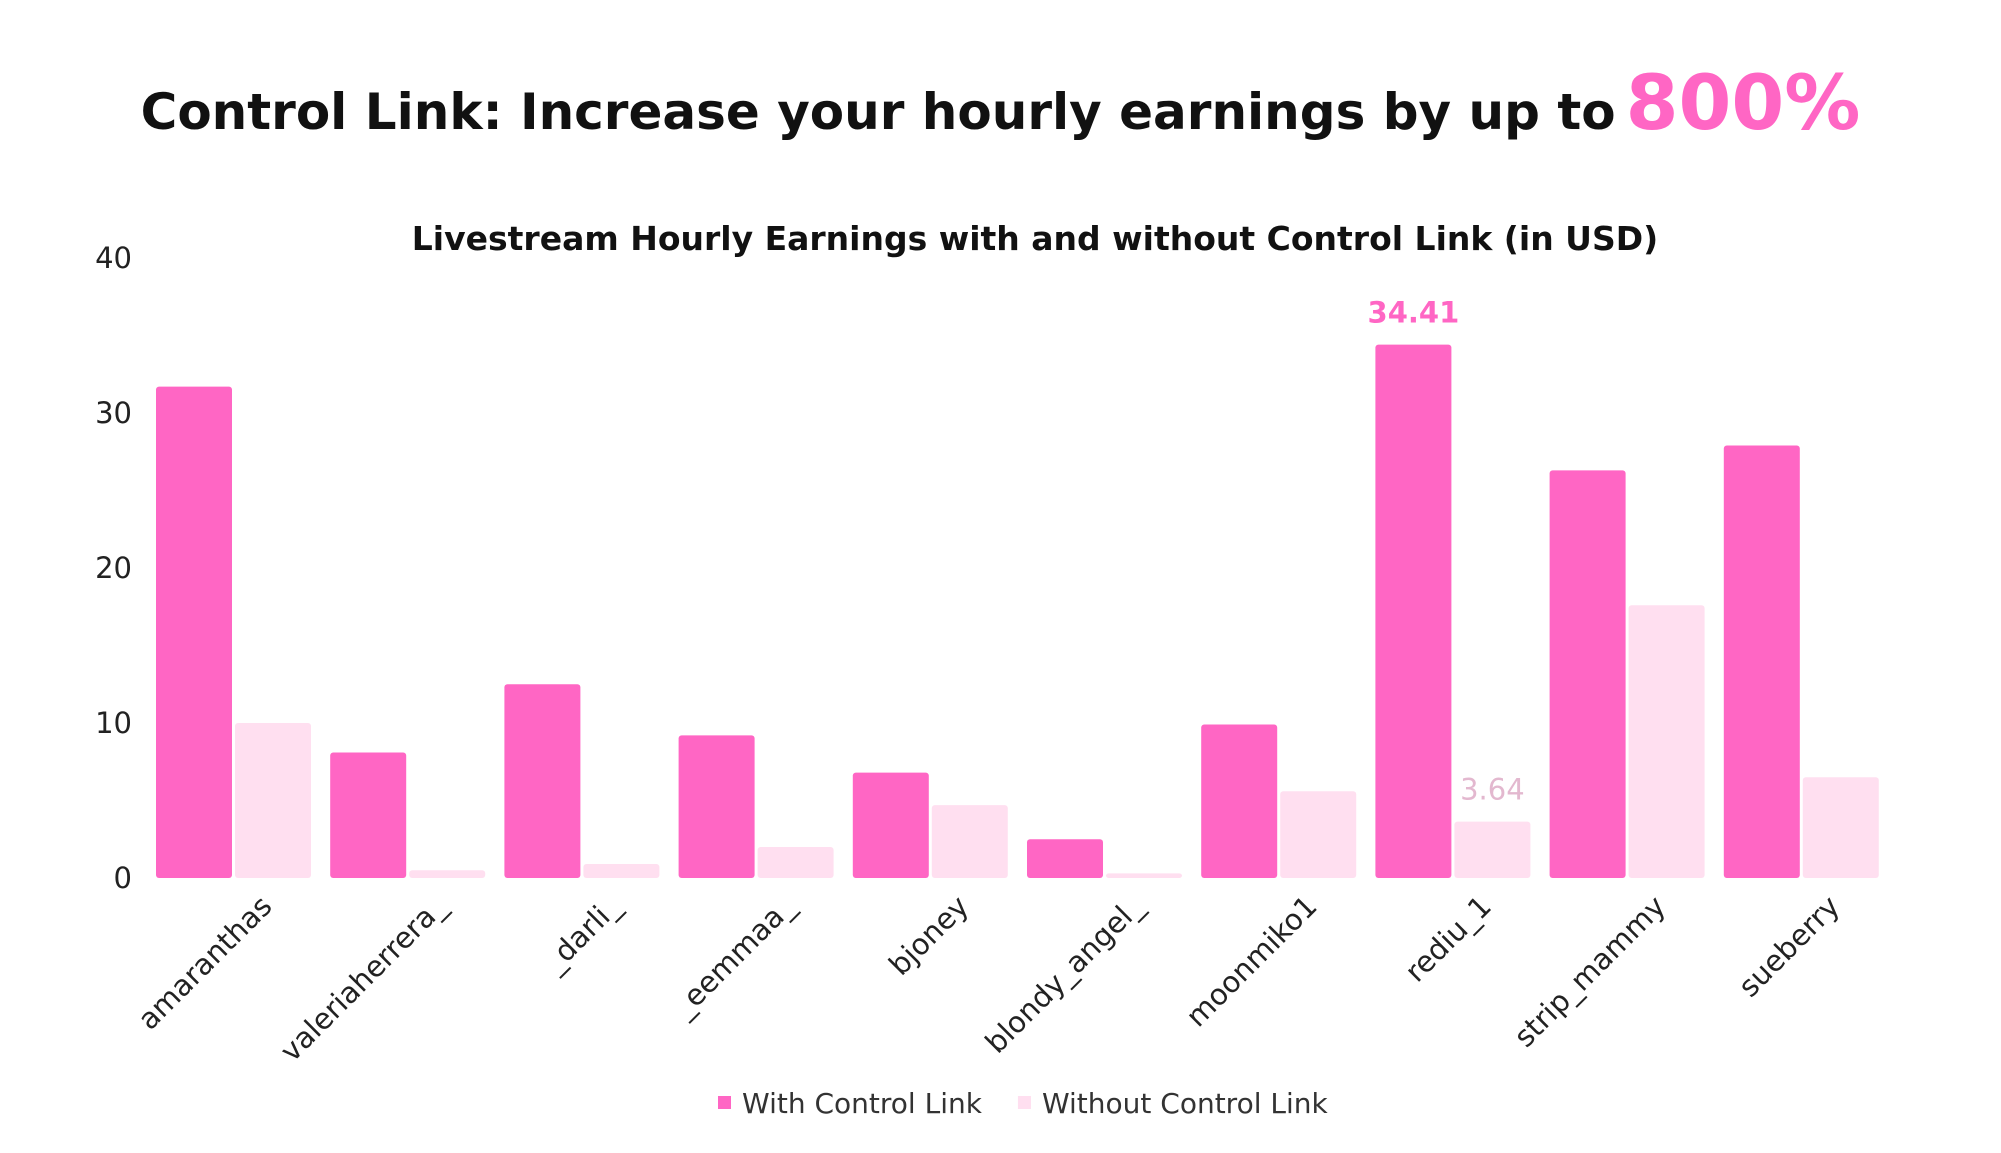 The height and width of the screenshot is (1153, 2001). What do you see at coordinates (113, 413) in the screenshot?
I see `y-tick-label: 30` at bounding box center [113, 413].